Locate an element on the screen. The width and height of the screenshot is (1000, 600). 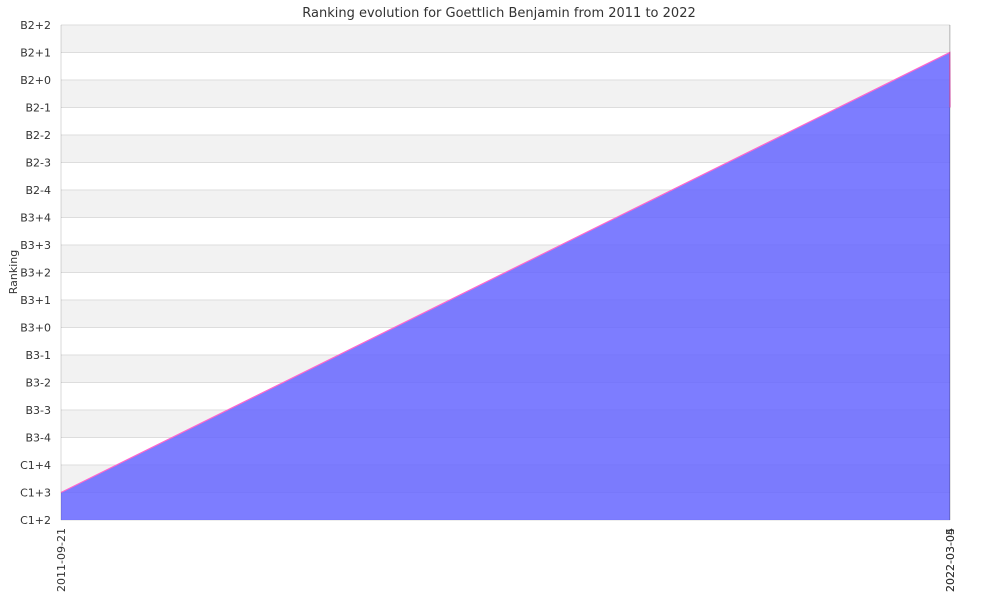
y-tick-label: C1+4 is located at coordinates (35, 465).